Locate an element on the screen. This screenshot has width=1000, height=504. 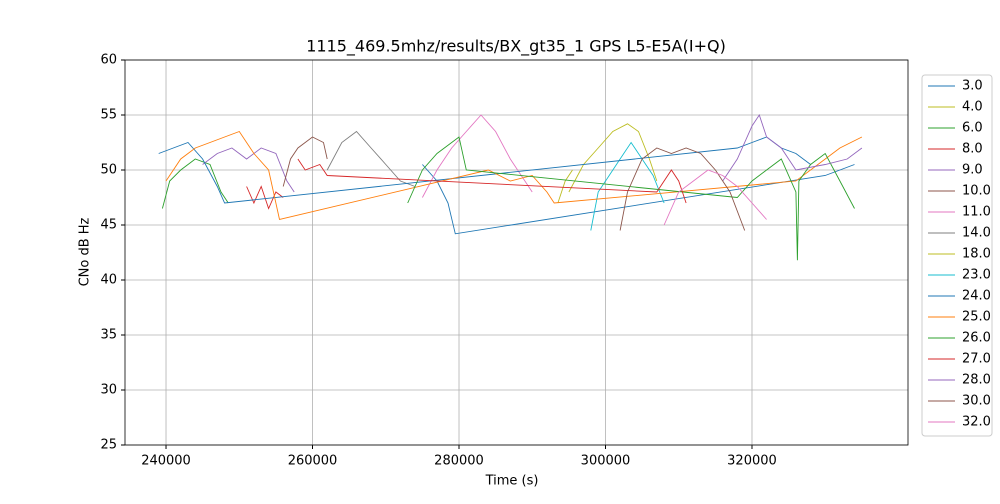
x-axis-title: Time (s) is located at coordinates (512, 481).